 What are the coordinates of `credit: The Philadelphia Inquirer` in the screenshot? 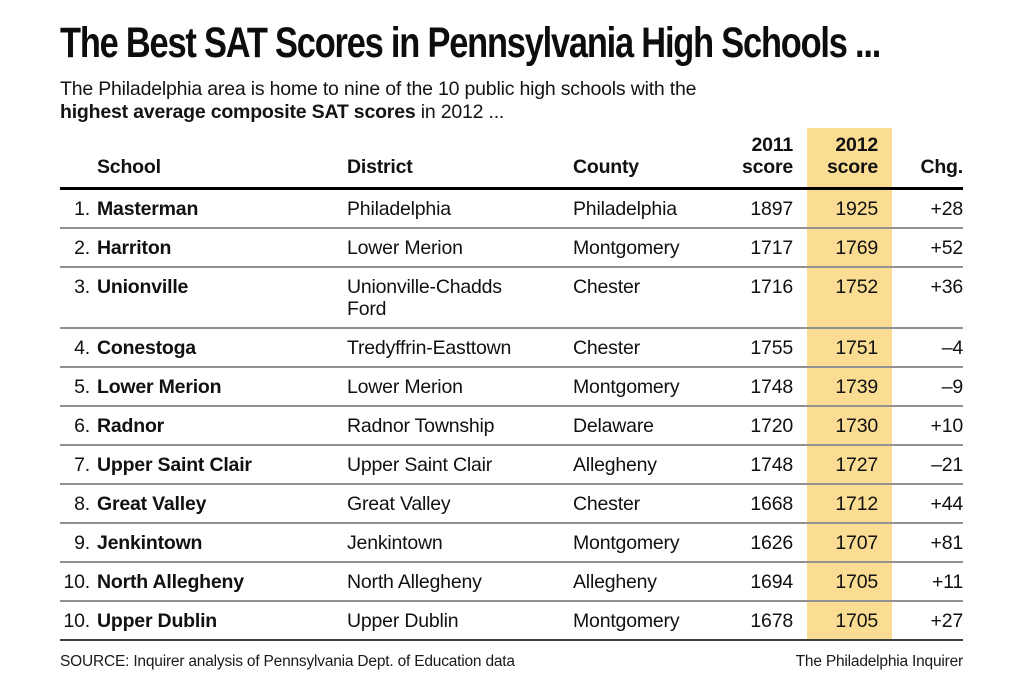 It's located at (879, 661).